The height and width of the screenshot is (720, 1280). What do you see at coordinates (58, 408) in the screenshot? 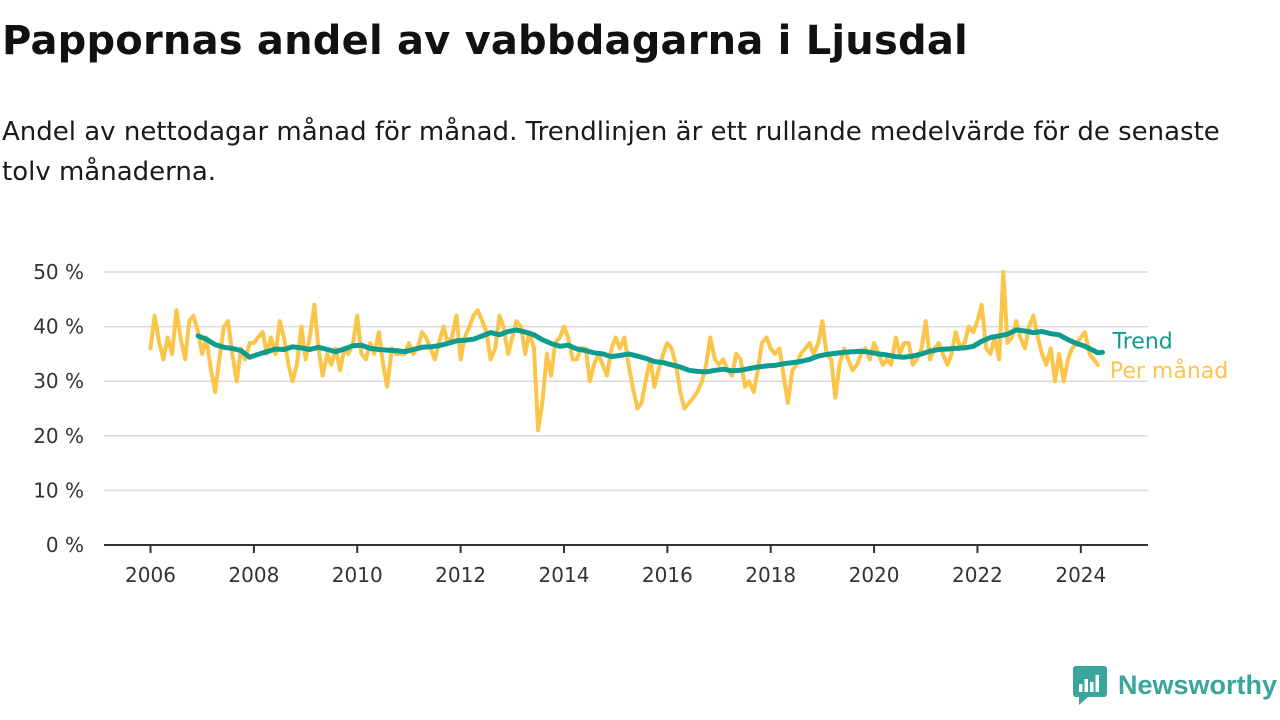
I see `y-axis-labels: 0 % 10 % 20 % 30 % 40 % 50 %` at bounding box center [58, 408].